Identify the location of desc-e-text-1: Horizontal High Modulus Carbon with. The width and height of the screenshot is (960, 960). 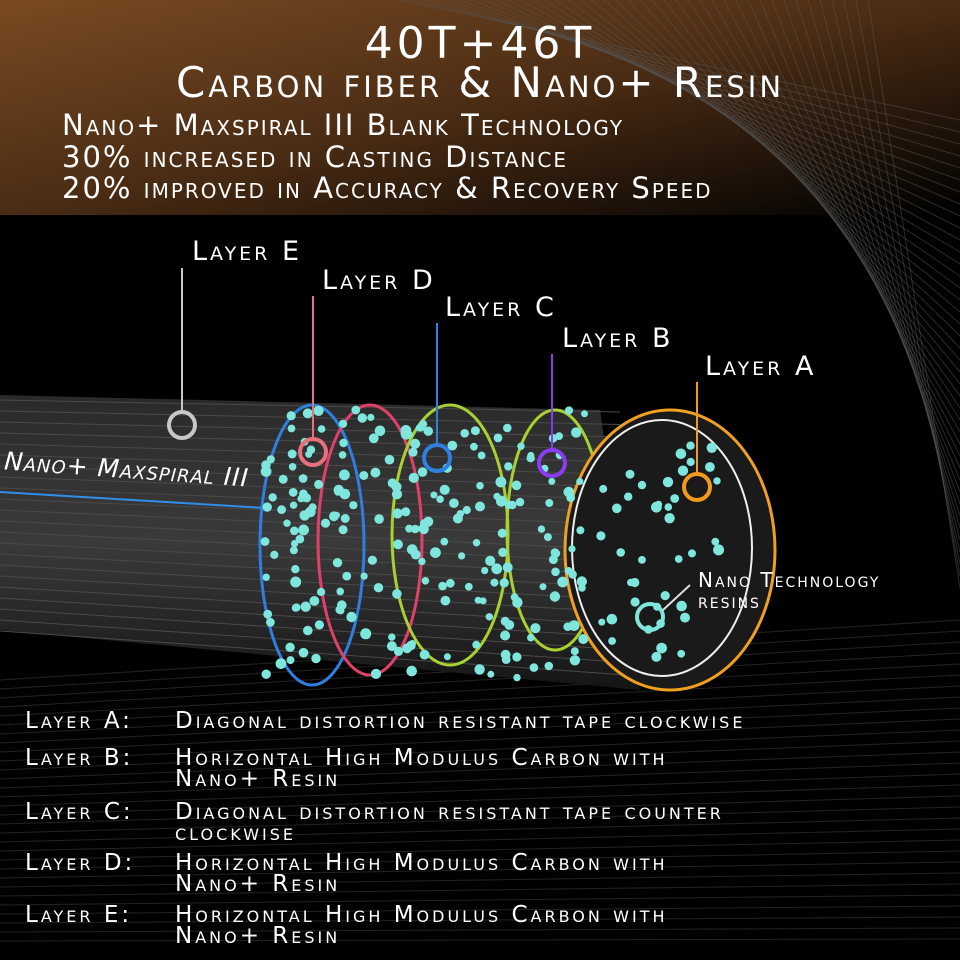
(421, 915).